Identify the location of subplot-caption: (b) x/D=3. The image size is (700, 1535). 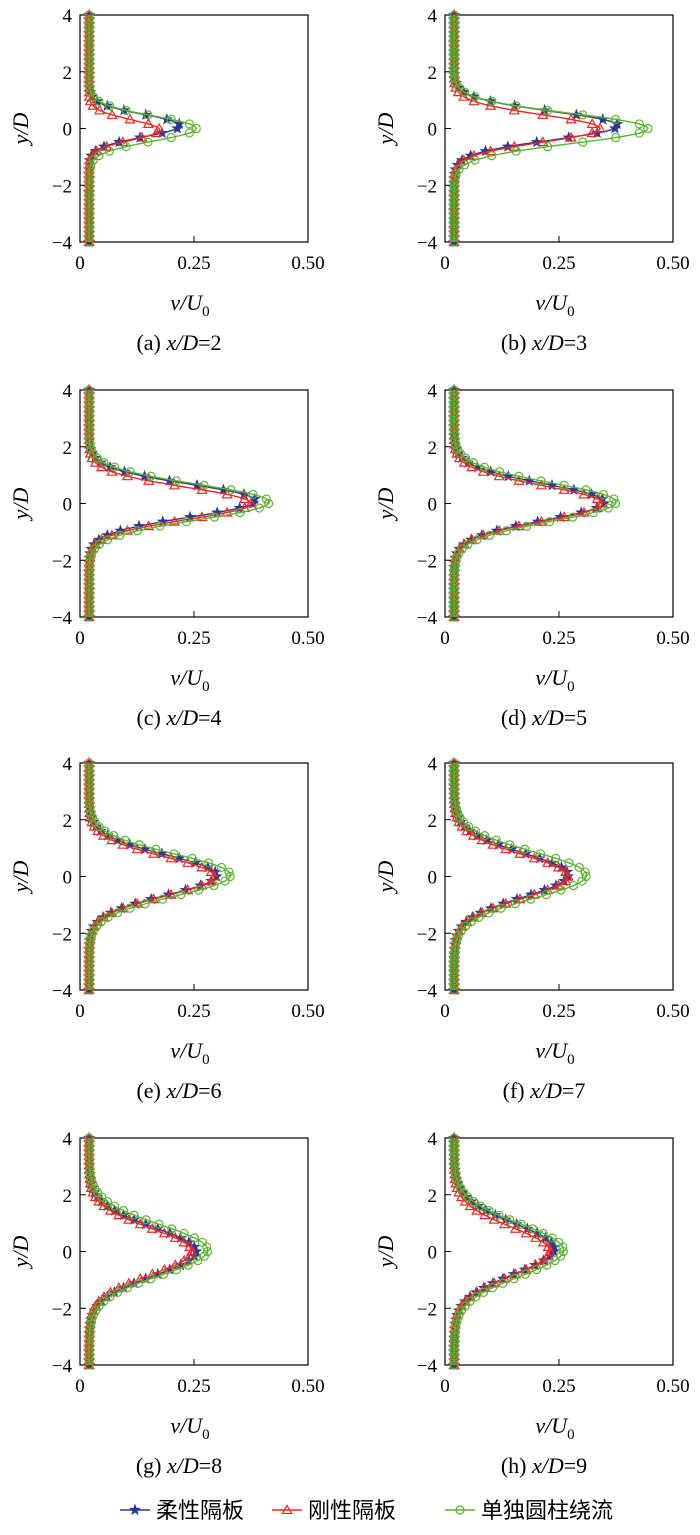
(544, 342).